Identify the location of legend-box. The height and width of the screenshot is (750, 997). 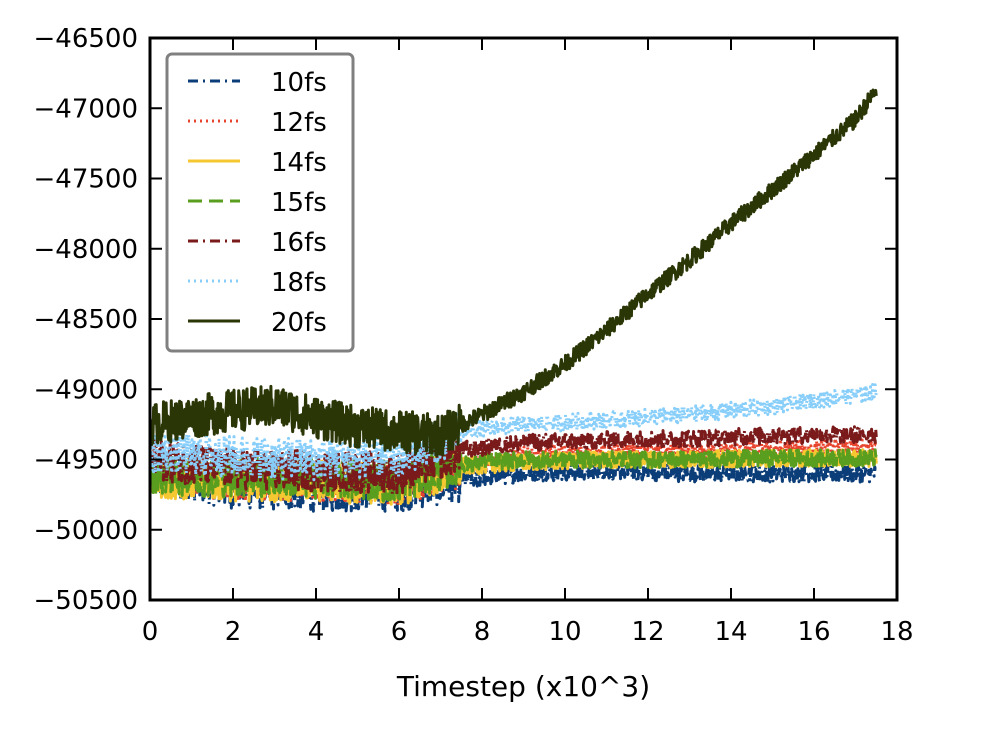
(260, 202).